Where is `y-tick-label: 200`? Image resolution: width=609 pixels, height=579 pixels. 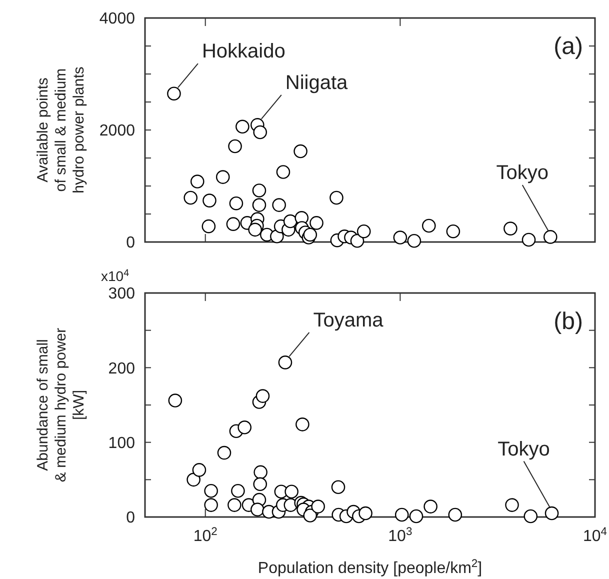 y-tick-label: 200 is located at coordinates (122, 369).